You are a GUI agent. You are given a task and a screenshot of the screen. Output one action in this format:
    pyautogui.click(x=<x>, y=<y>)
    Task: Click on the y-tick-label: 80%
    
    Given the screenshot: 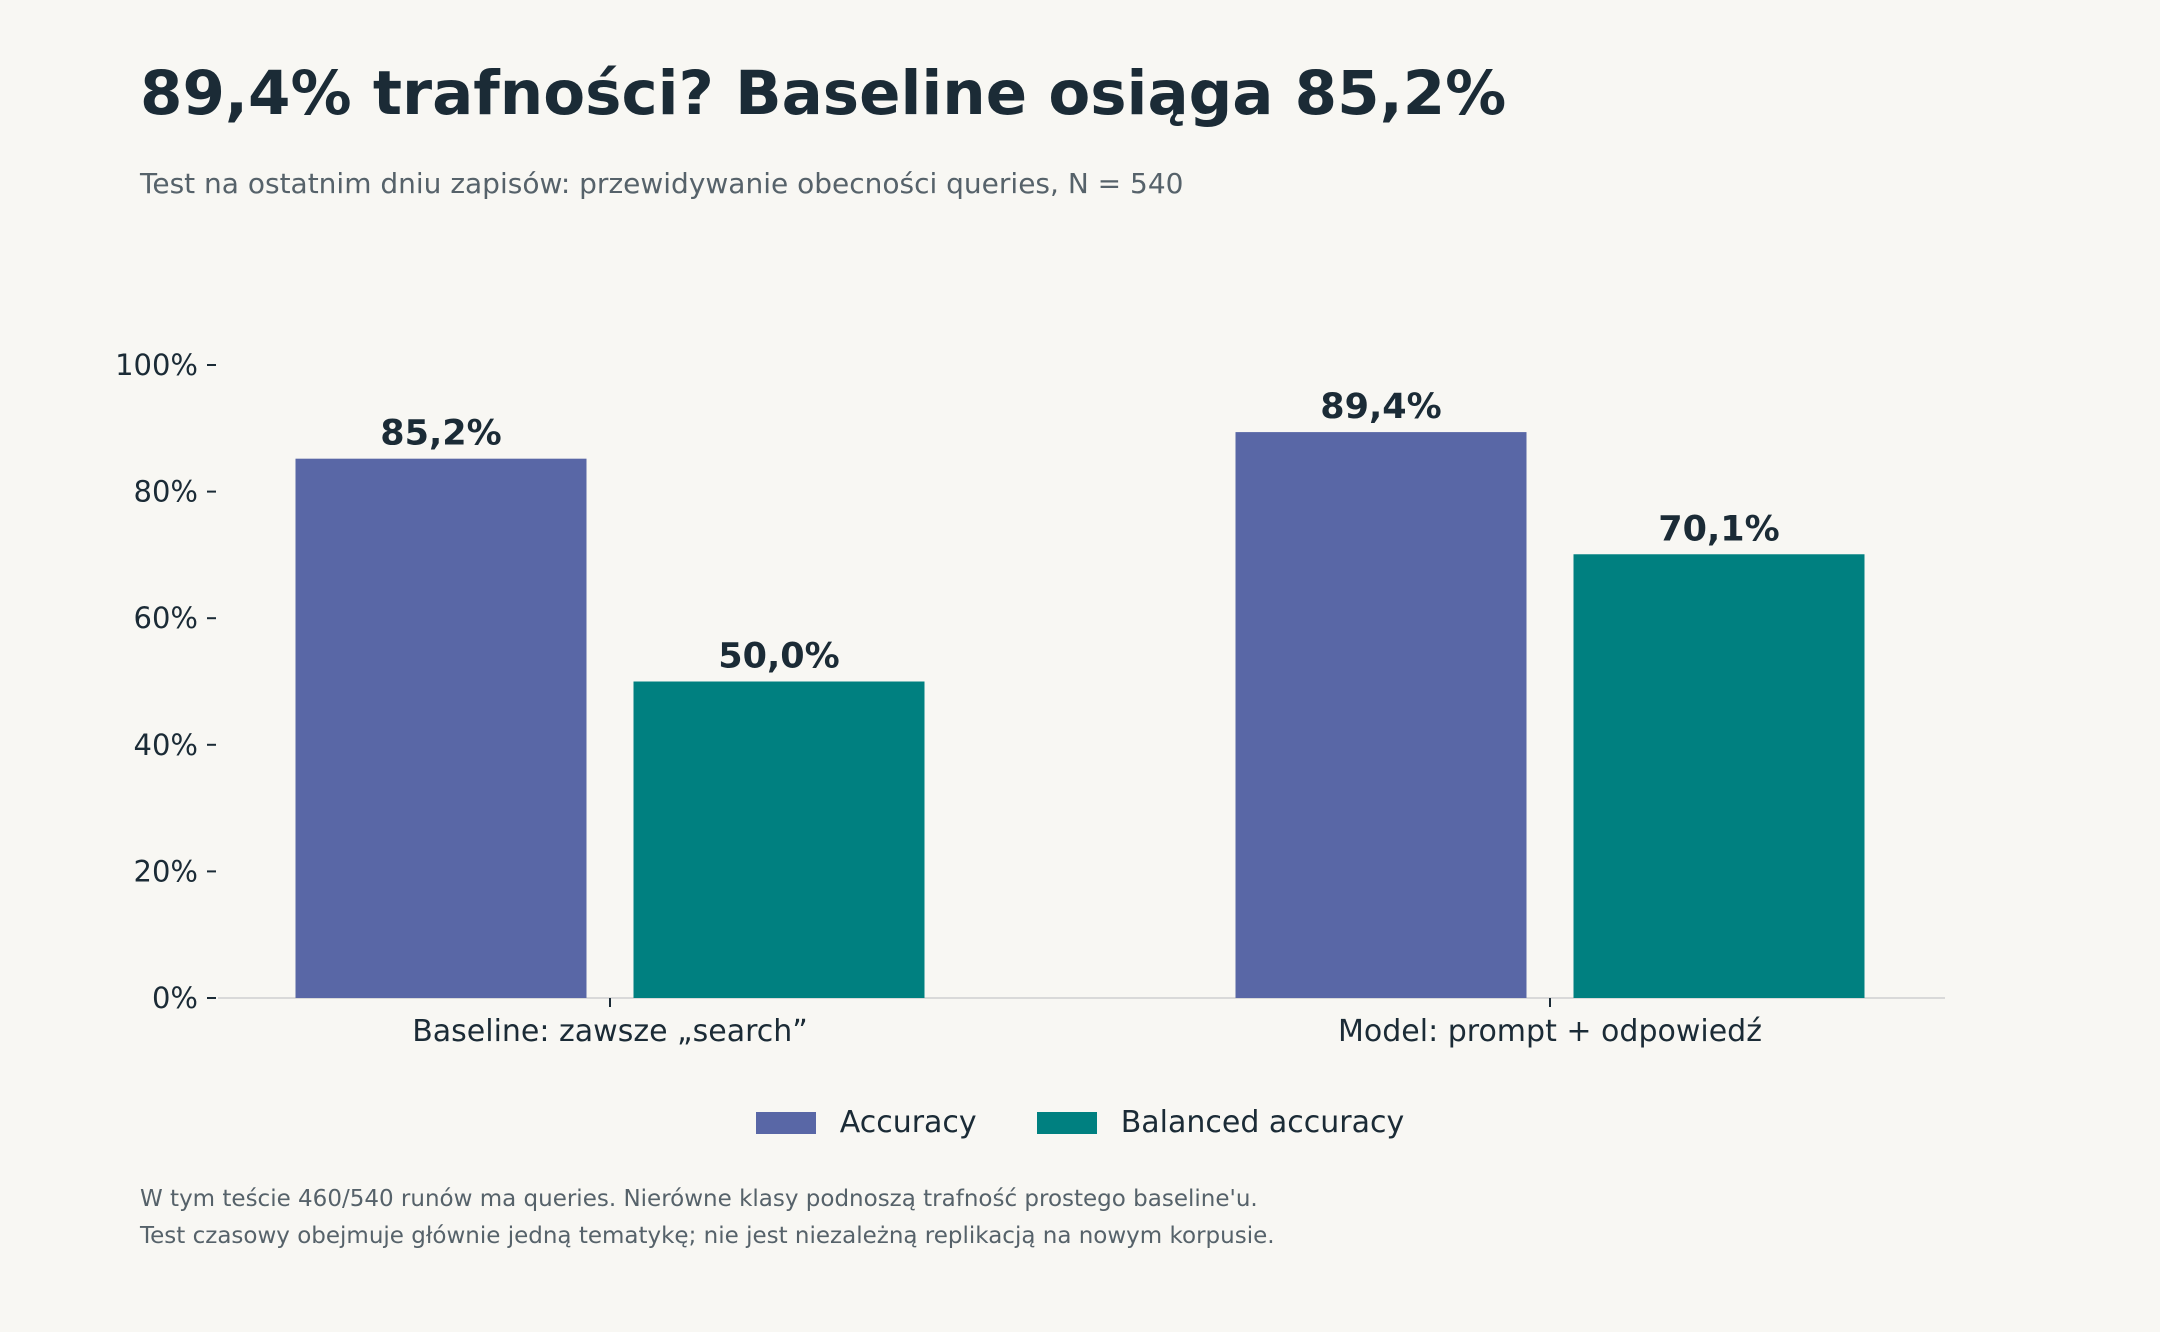 What is the action you would take?
    pyautogui.click(x=166, y=492)
    